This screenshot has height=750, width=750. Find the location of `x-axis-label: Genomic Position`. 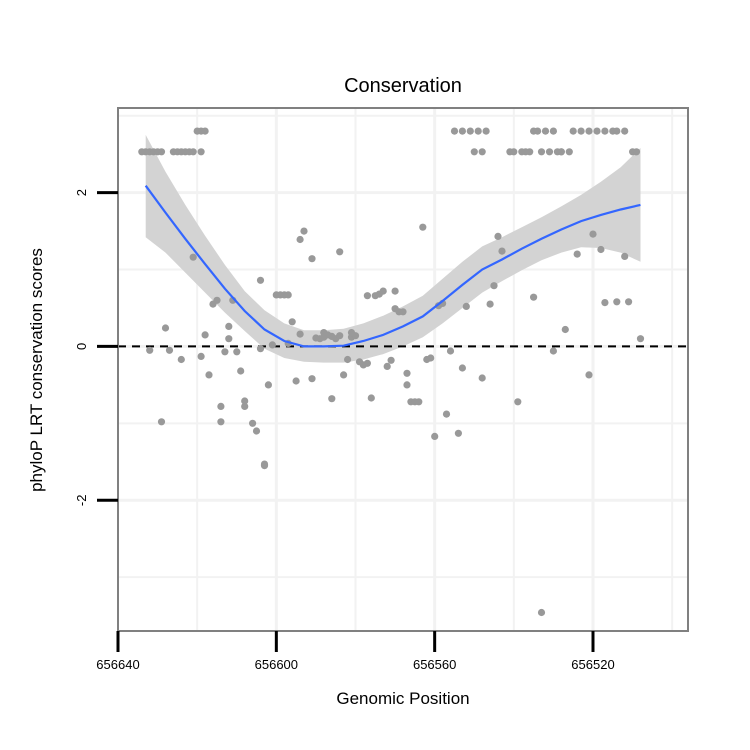

x-axis-label: Genomic Position is located at coordinates (402, 698).